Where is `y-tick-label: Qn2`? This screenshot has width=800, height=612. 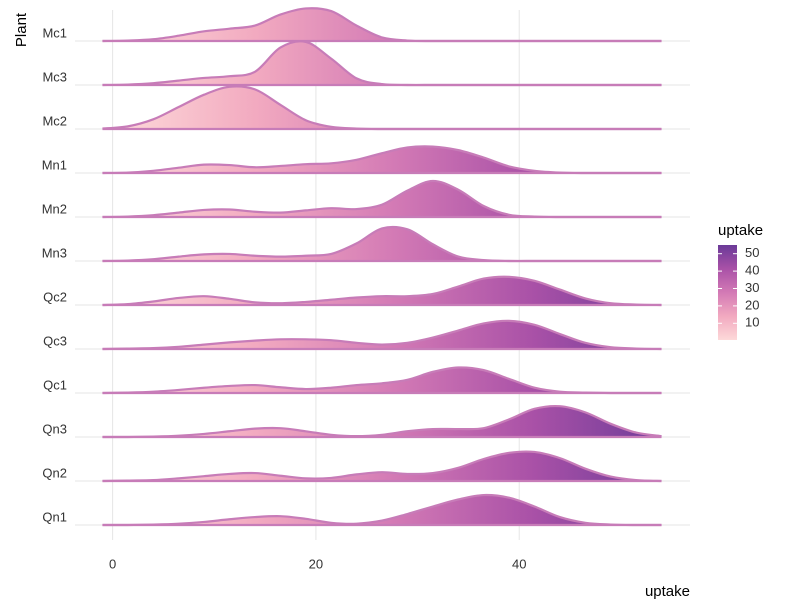 y-tick-label: Qn2 is located at coordinates (54, 472).